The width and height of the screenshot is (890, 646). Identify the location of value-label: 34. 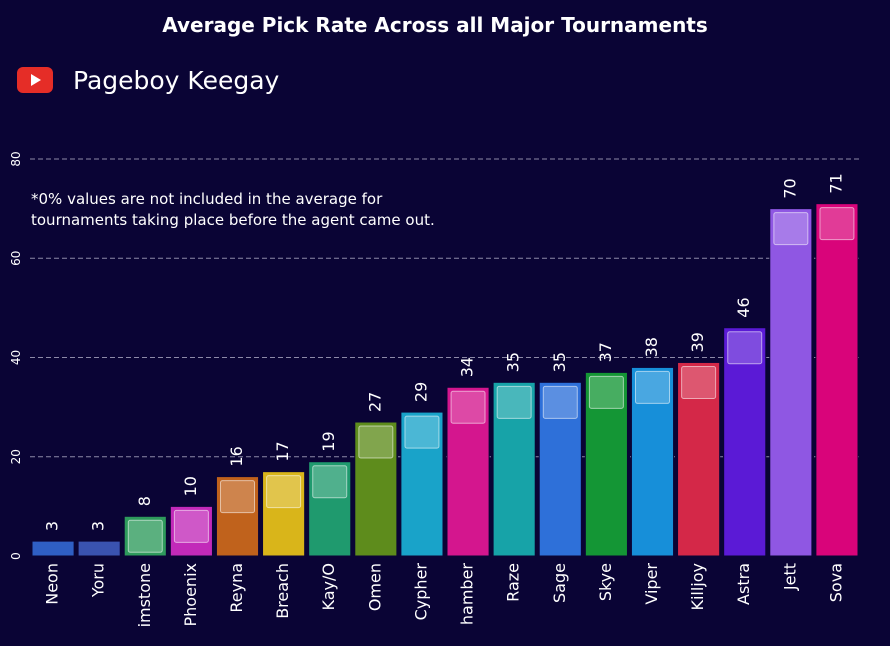
(467, 367).